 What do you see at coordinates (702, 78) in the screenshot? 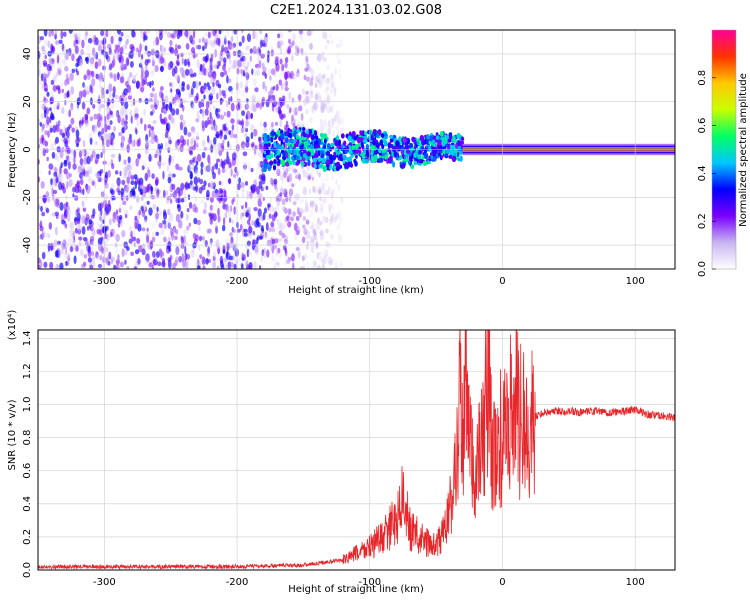
I see `colorbar-tick-label: 0.8` at bounding box center [702, 78].